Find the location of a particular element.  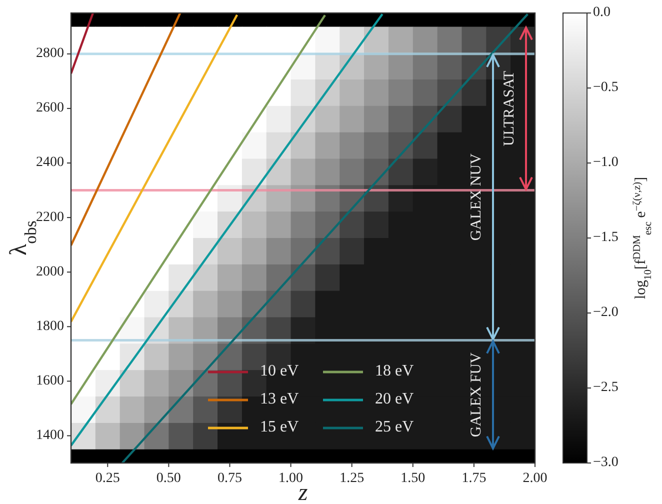

y-tick-label: 2000 is located at coordinates (50, 272).